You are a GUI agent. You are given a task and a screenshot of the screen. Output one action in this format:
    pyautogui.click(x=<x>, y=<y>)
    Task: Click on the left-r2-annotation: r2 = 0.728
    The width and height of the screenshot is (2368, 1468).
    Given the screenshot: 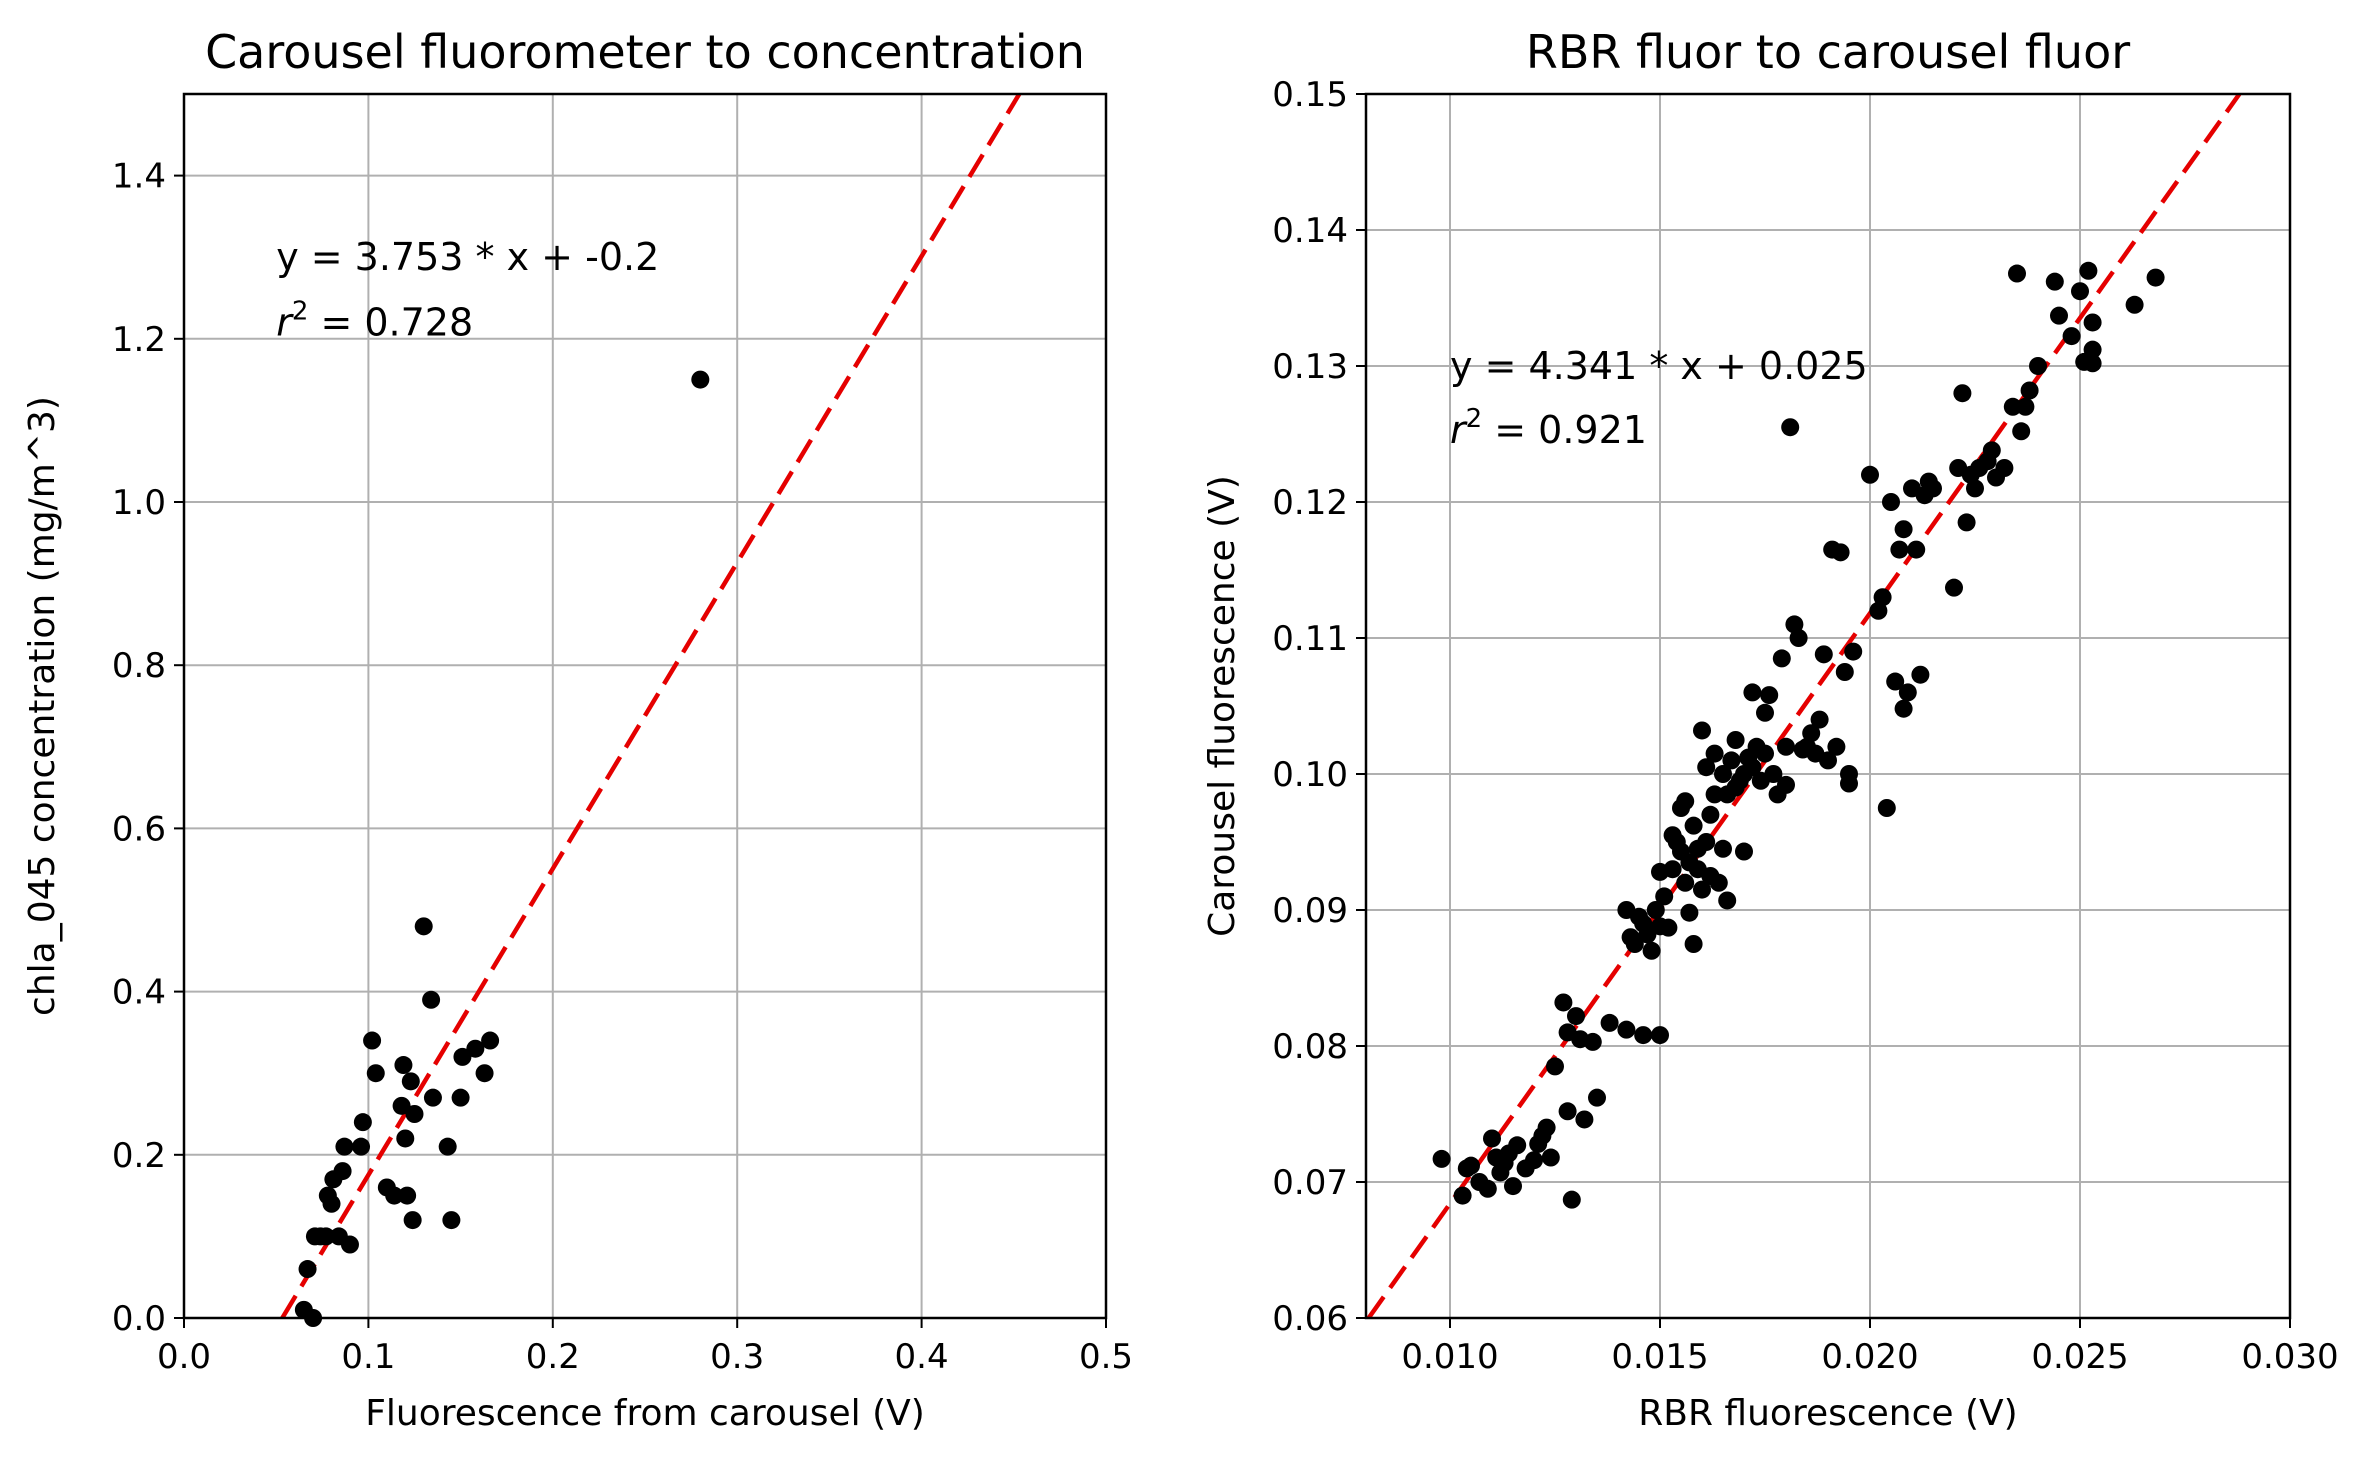 What is the action you would take?
    pyautogui.click(x=374, y=320)
    